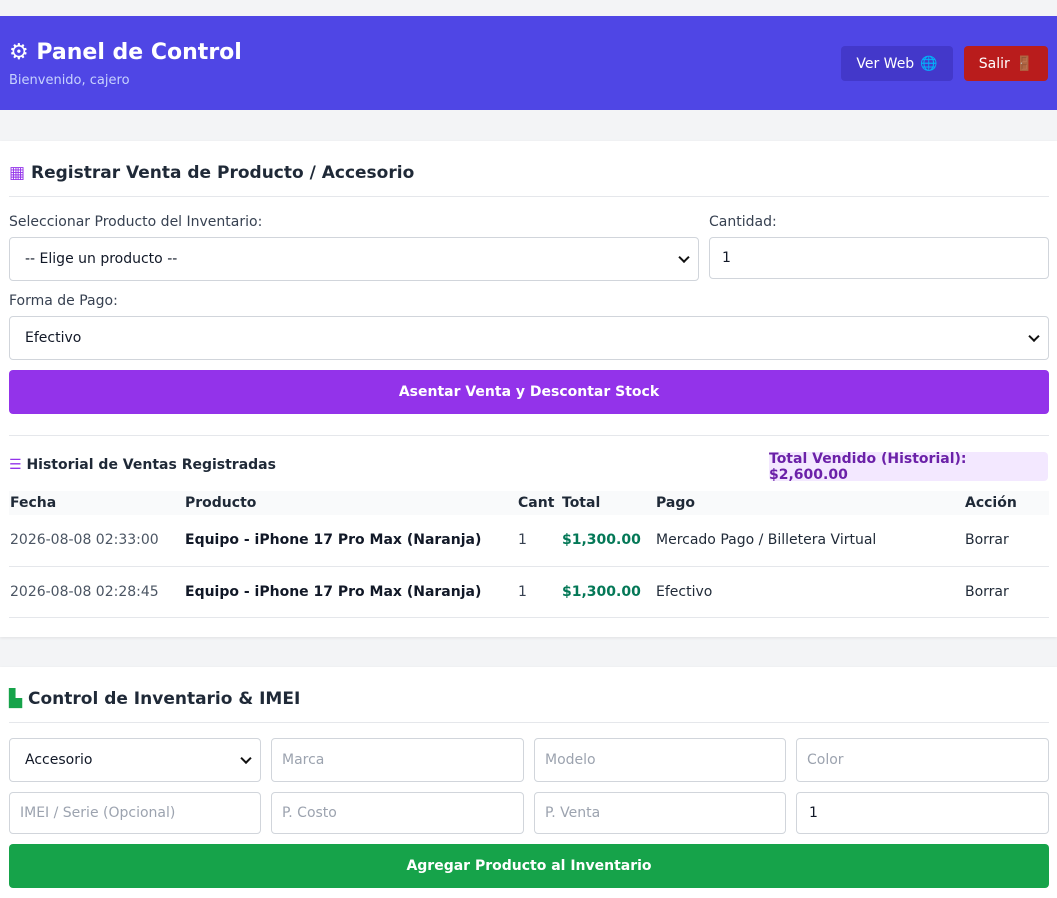 Image resolution: width=1057 pixels, height=898 pixels. I want to click on cell: 2026-08-08 02:28:45, so click(96, 592).